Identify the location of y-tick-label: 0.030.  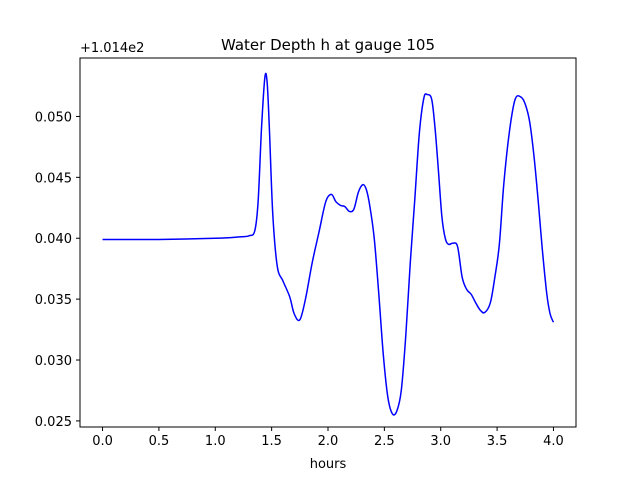
(53, 361).